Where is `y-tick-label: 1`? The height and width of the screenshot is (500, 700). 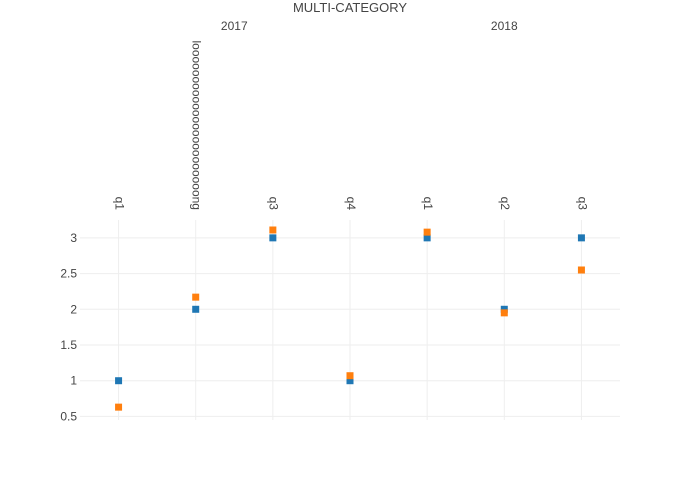 y-tick-label: 1 is located at coordinates (73, 381).